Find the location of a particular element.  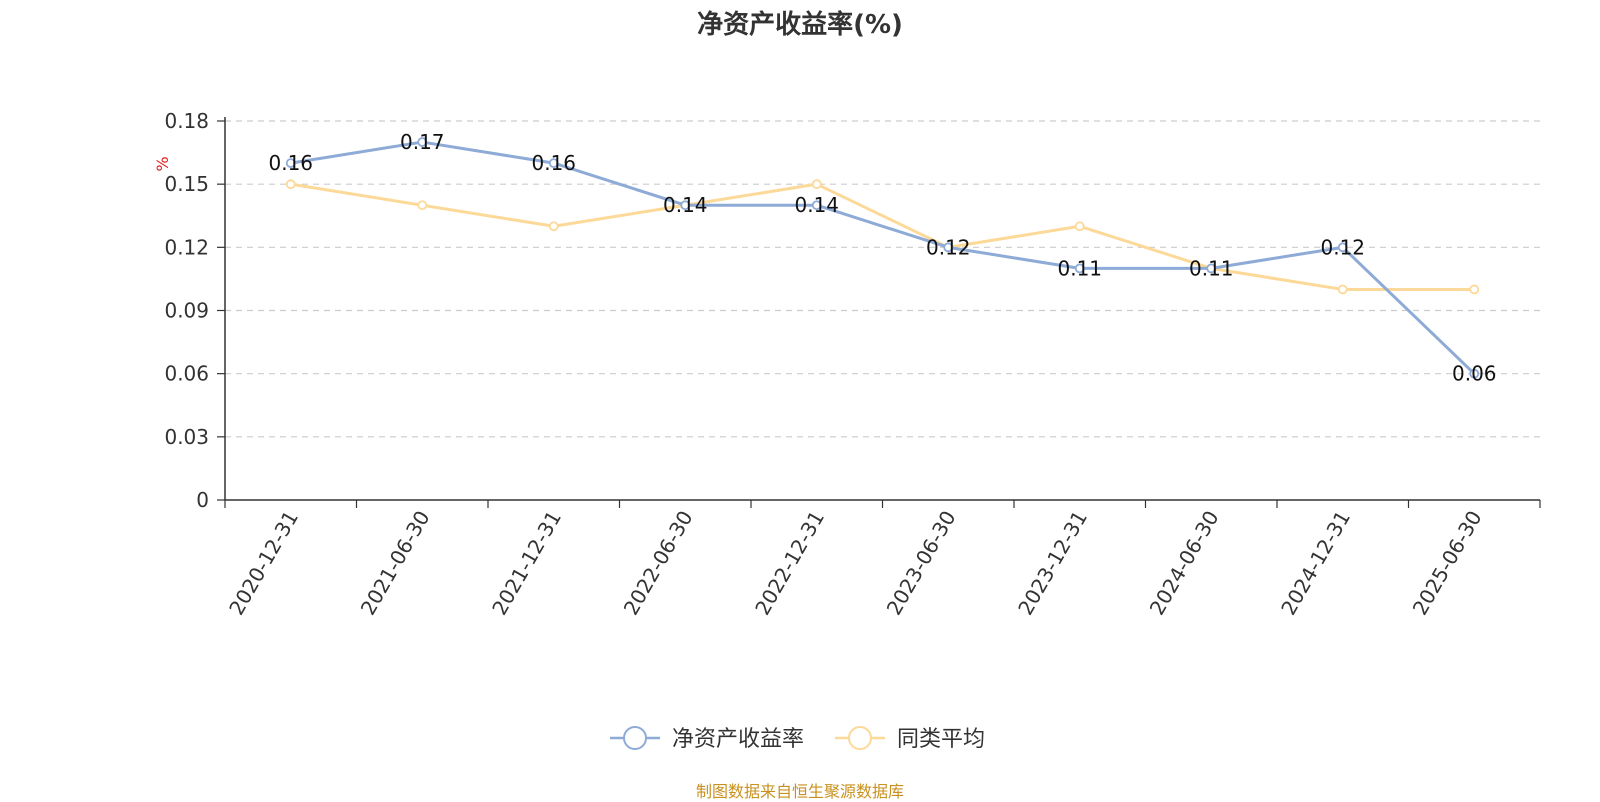

x-tick-label: 2022-06-30 is located at coordinates (658, 563).